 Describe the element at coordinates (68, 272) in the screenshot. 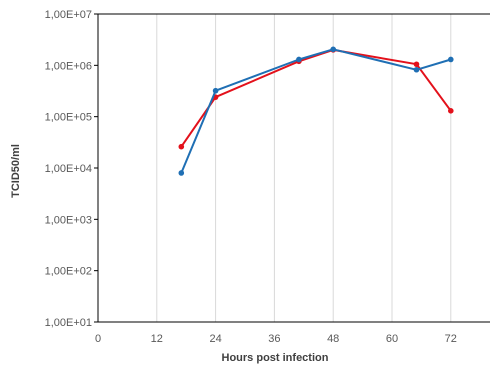

I see `y-tick-label: 1,00E+02` at that location.